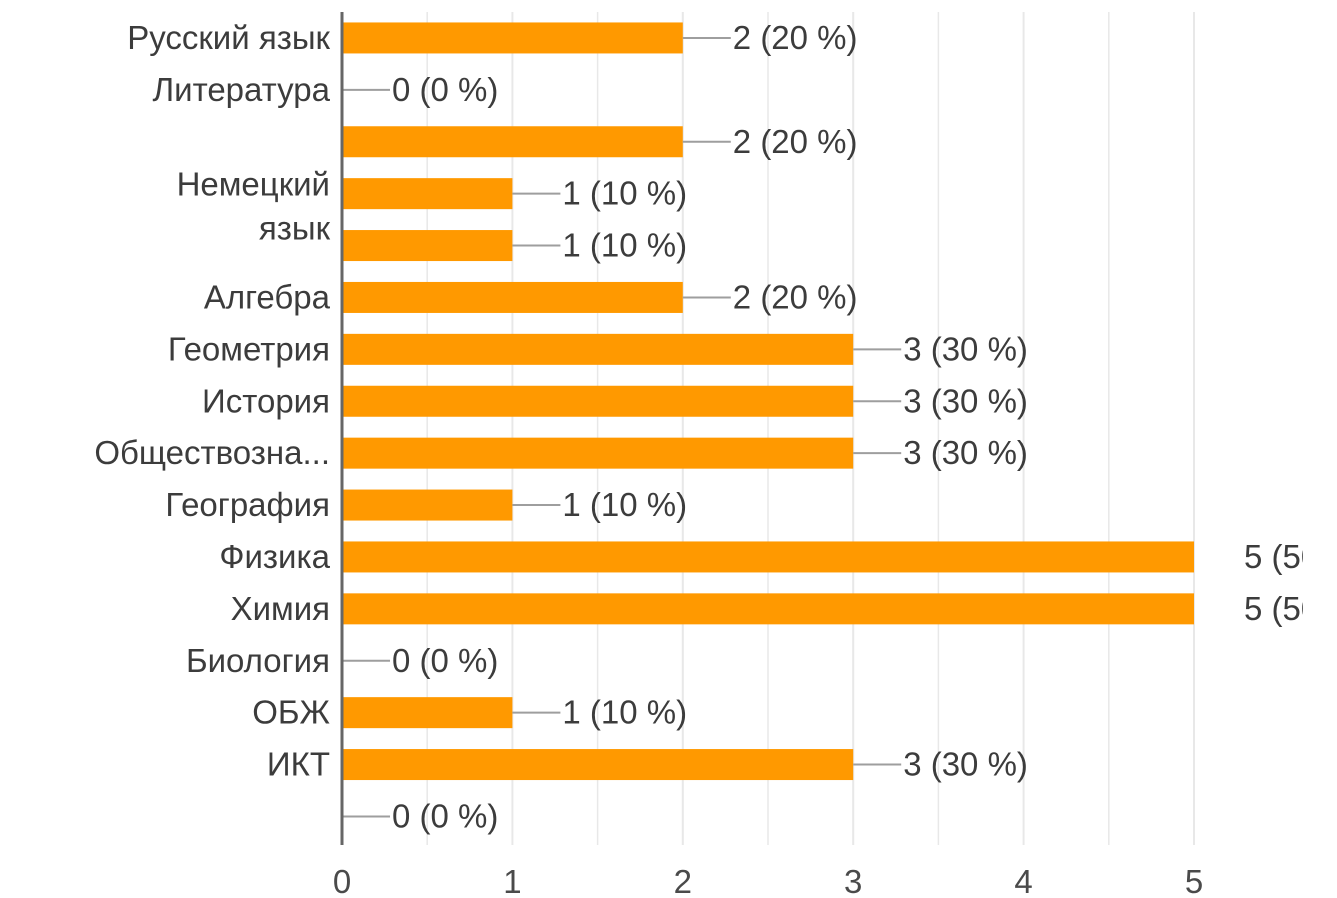 The image size is (1337, 898). Describe the element at coordinates (242, 89) in the screenshot. I see `category-label: Литература` at that location.